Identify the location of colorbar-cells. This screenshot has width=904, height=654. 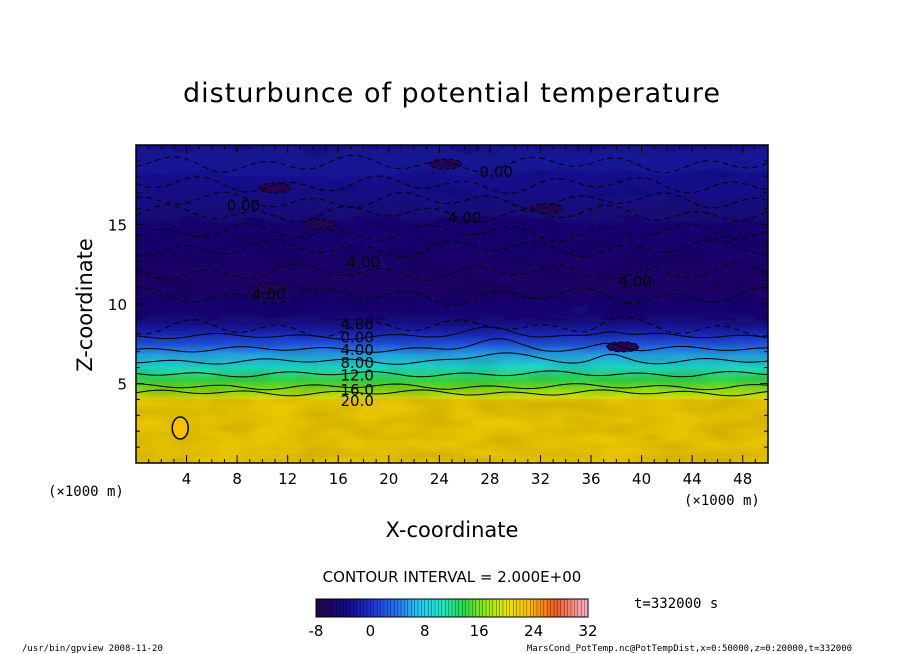
(452, 608).